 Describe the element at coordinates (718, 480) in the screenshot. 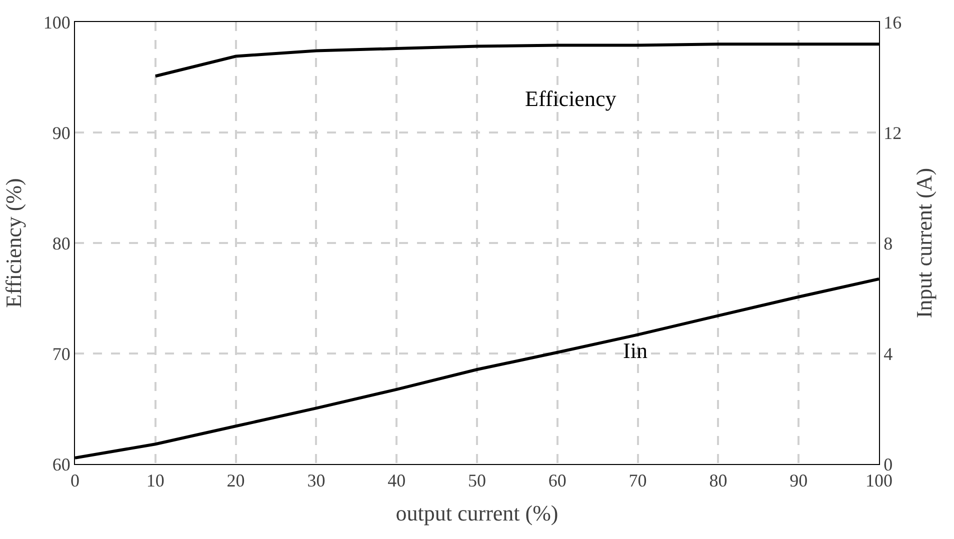

I see `x-tick-label: 80` at that location.